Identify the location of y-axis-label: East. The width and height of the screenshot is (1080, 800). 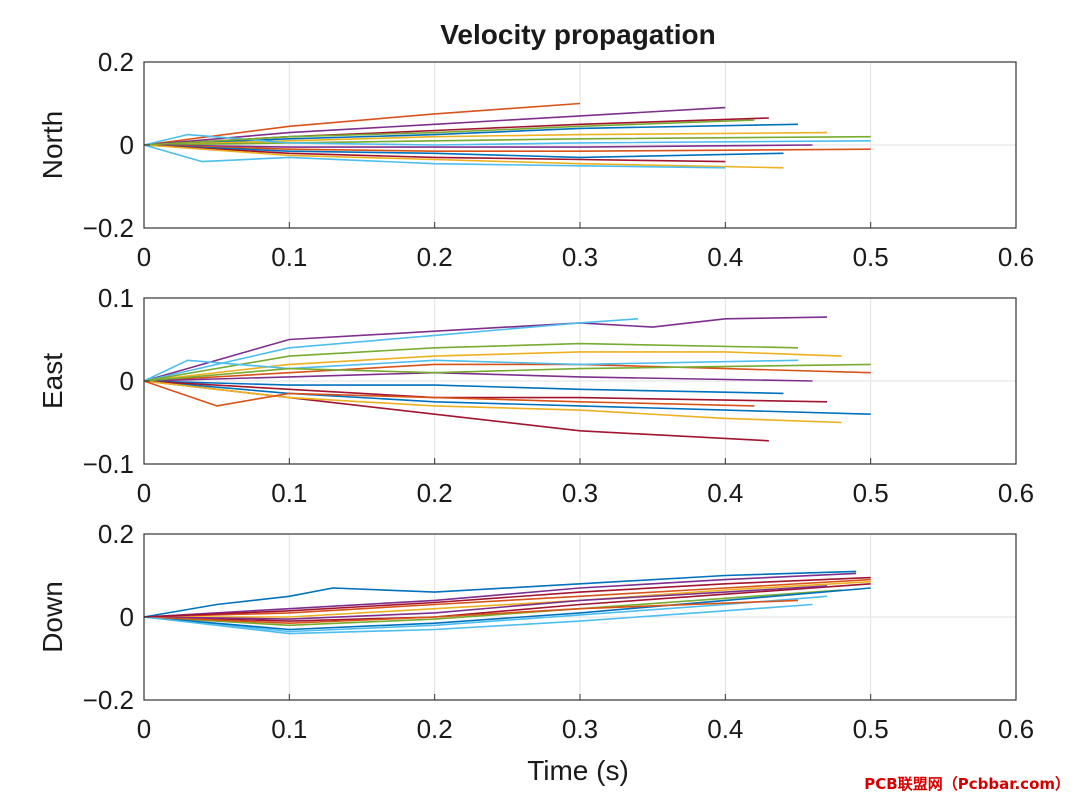
(52, 381).